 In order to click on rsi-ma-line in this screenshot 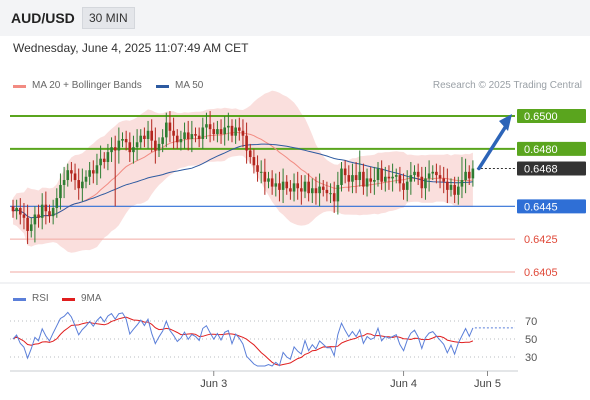, I will do `click(243, 341)`.